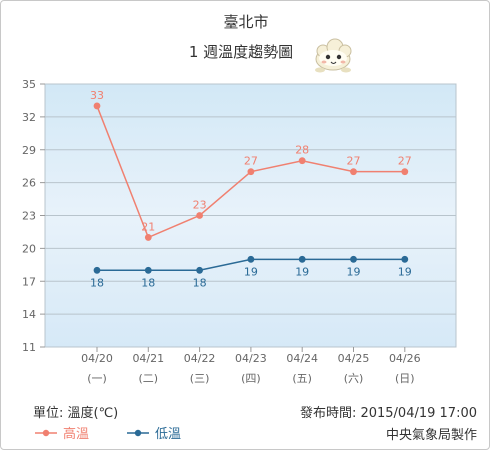 The width and height of the screenshot is (490, 451). What do you see at coordinates (405, 358) in the screenshot?
I see `x-tick-label: 04/26` at bounding box center [405, 358].